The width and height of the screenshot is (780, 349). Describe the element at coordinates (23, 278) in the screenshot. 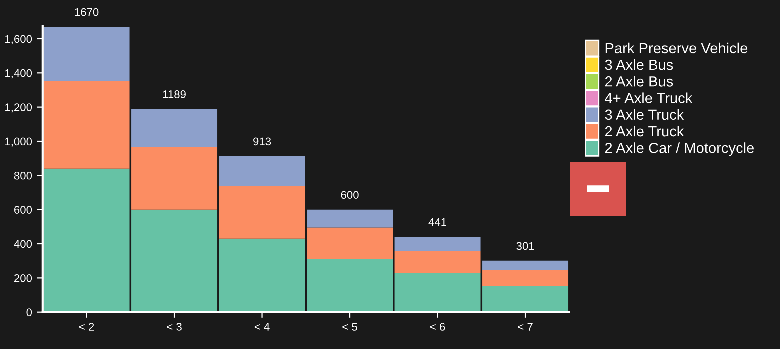

I see `y-tick-label: 200` at that location.